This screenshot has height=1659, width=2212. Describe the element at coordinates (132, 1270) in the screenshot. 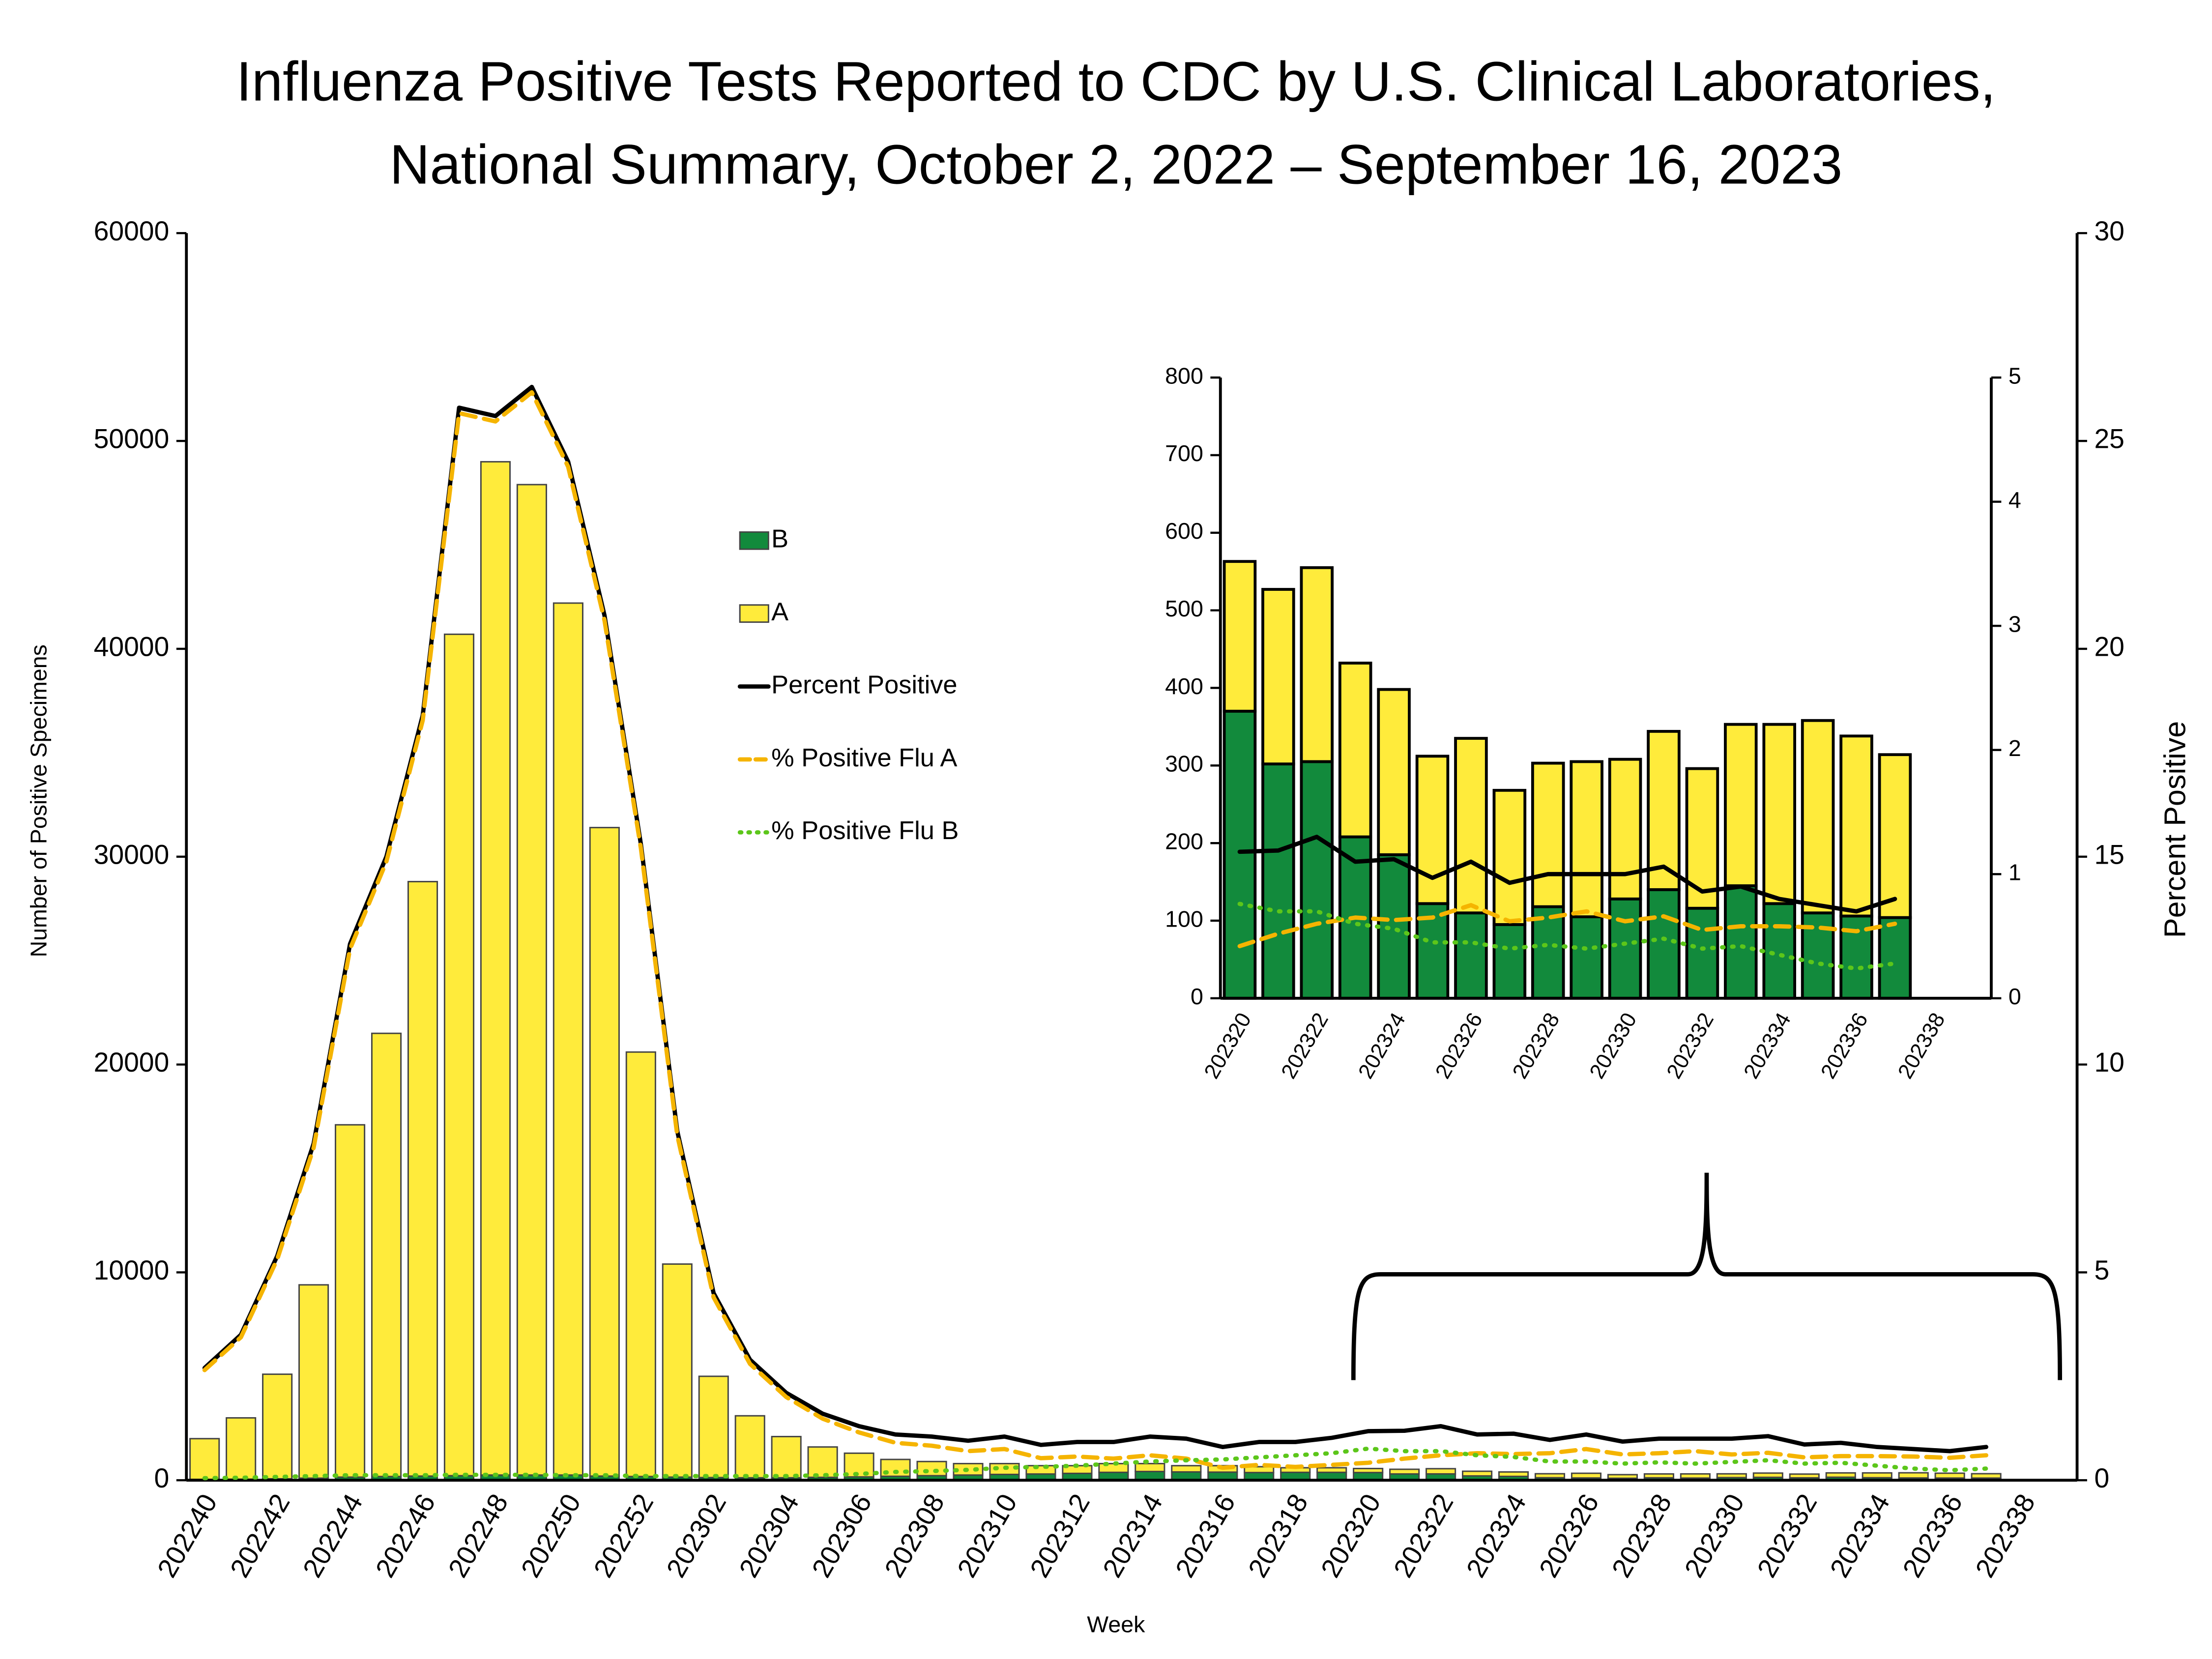

I see `y-tick-label: 10000` at that location.